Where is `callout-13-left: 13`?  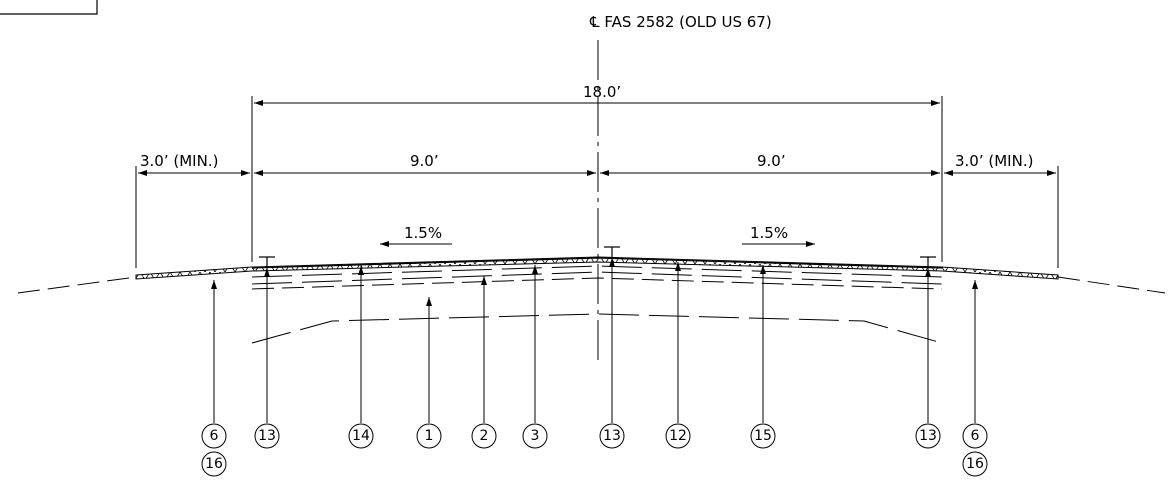
callout-13-left: 13 is located at coordinates (267, 436).